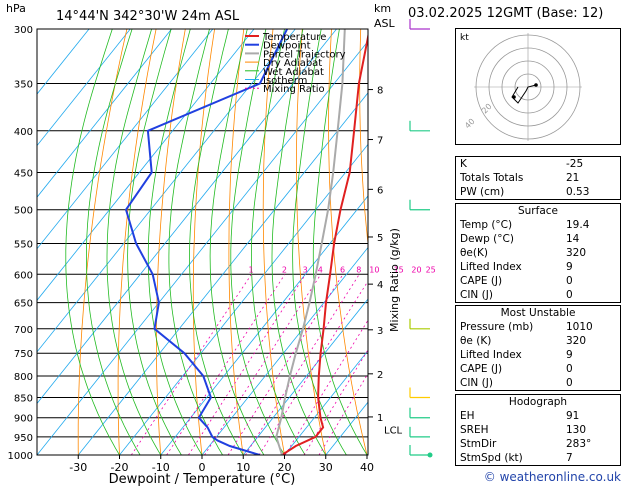  Describe the element at coordinates (284, 269) in the screenshot. I see `mixing-ratio-label: 2` at that location.